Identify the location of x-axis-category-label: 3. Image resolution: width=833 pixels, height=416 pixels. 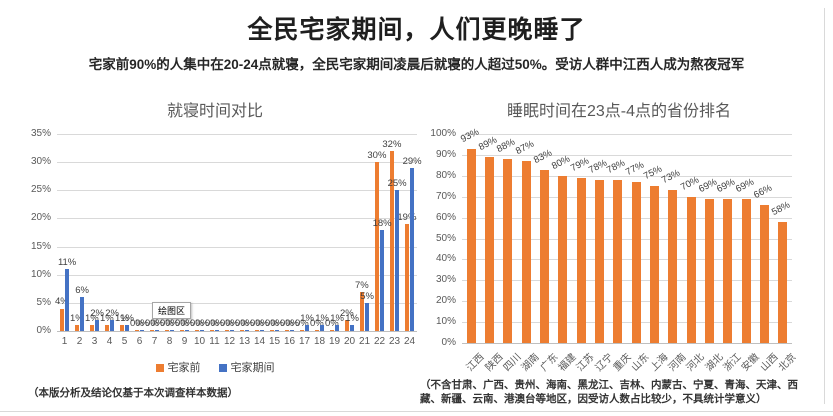
(94, 341).